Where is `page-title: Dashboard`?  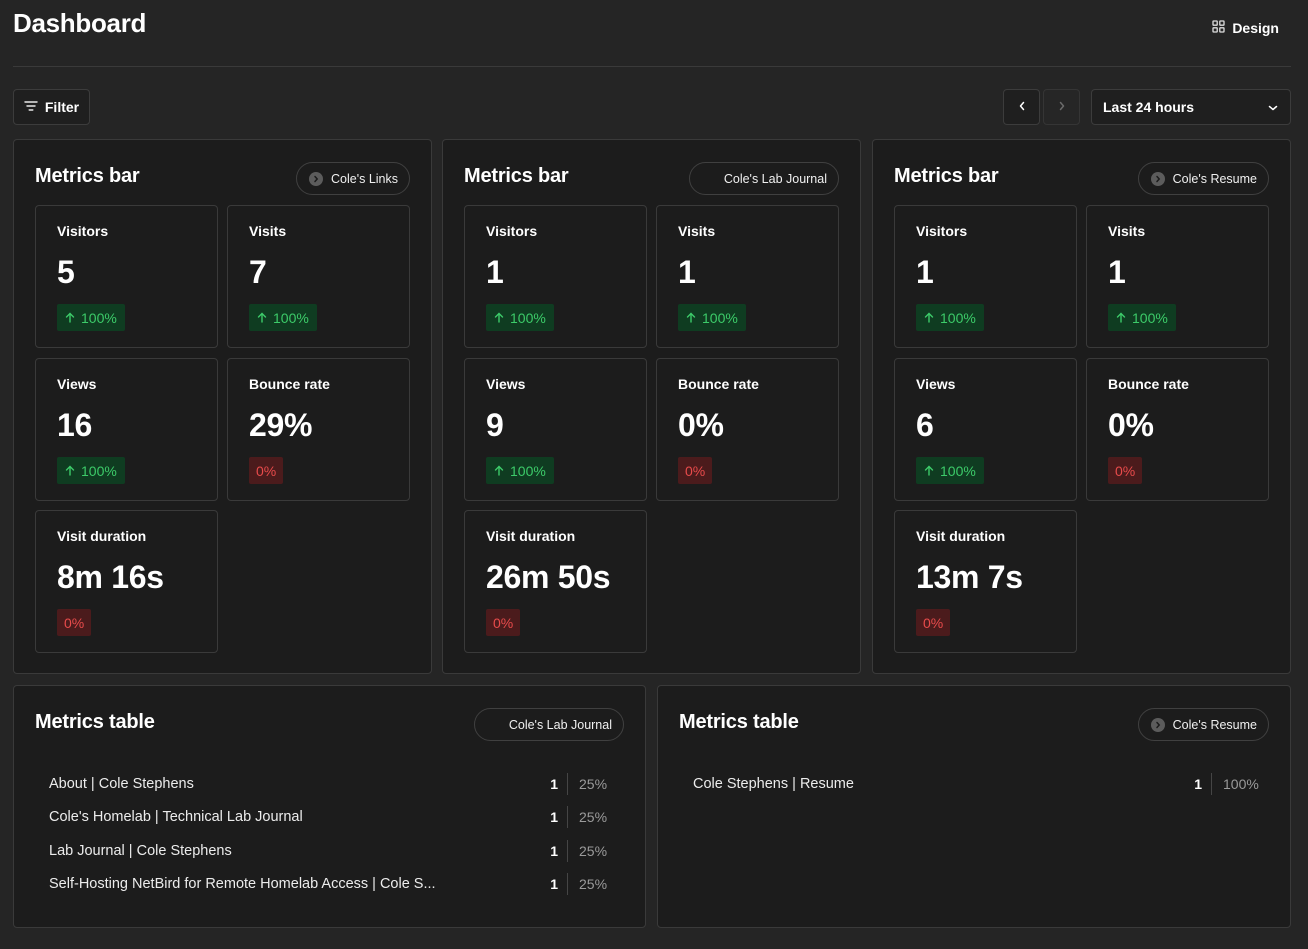
page-title: Dashboard is located at coordinates (80, 23).